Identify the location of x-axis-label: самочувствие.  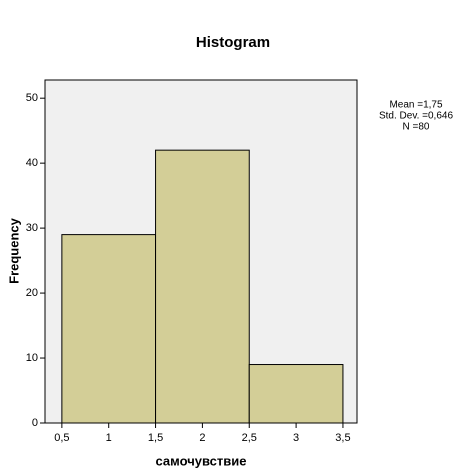
(201, 460).